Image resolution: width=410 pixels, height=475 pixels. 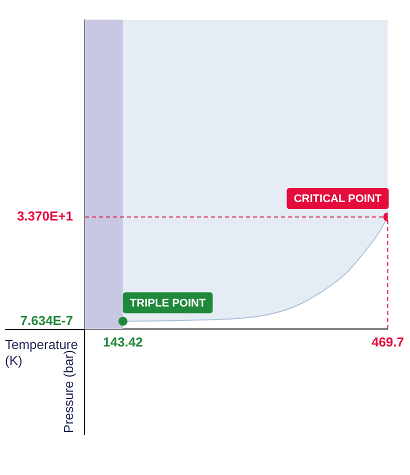 I want to click on y-tick-label: 3.370E+1, so click(x=44, y=216).